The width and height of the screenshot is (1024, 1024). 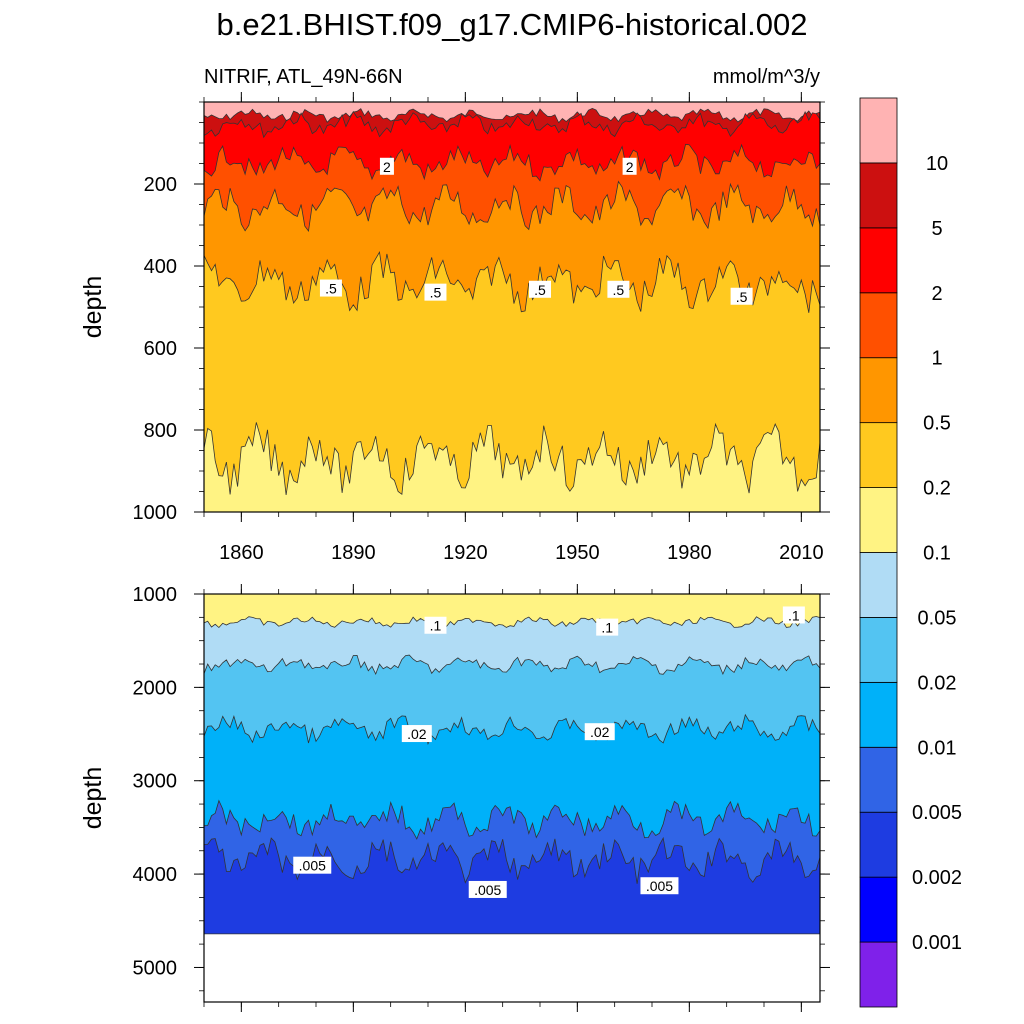 I want to click on x-tick-label: 1890, so click(x=353, y=553).